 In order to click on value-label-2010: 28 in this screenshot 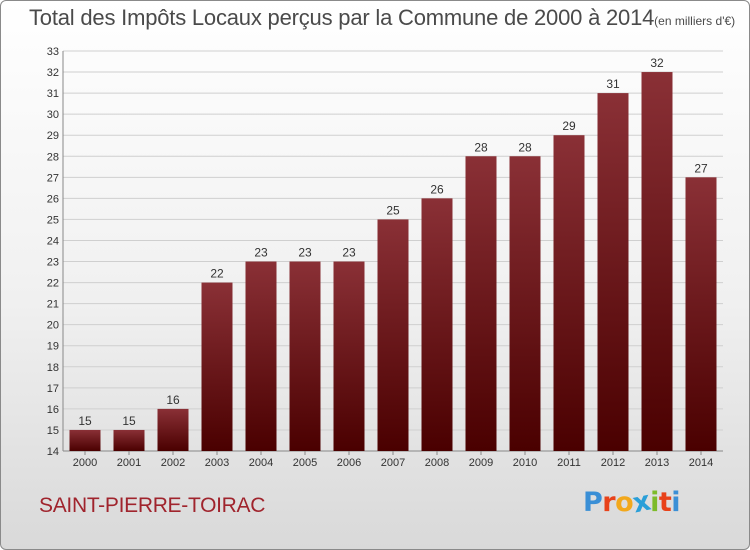, I will do `click(525, 147)`.